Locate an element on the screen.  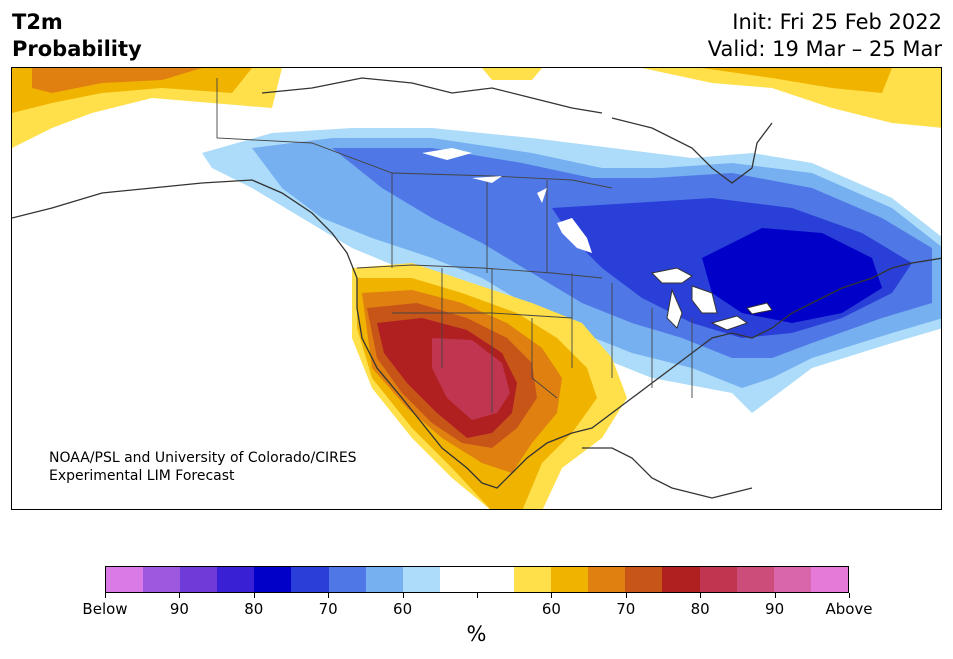
colorbar-label: Below is located at coordinates (105, 609).